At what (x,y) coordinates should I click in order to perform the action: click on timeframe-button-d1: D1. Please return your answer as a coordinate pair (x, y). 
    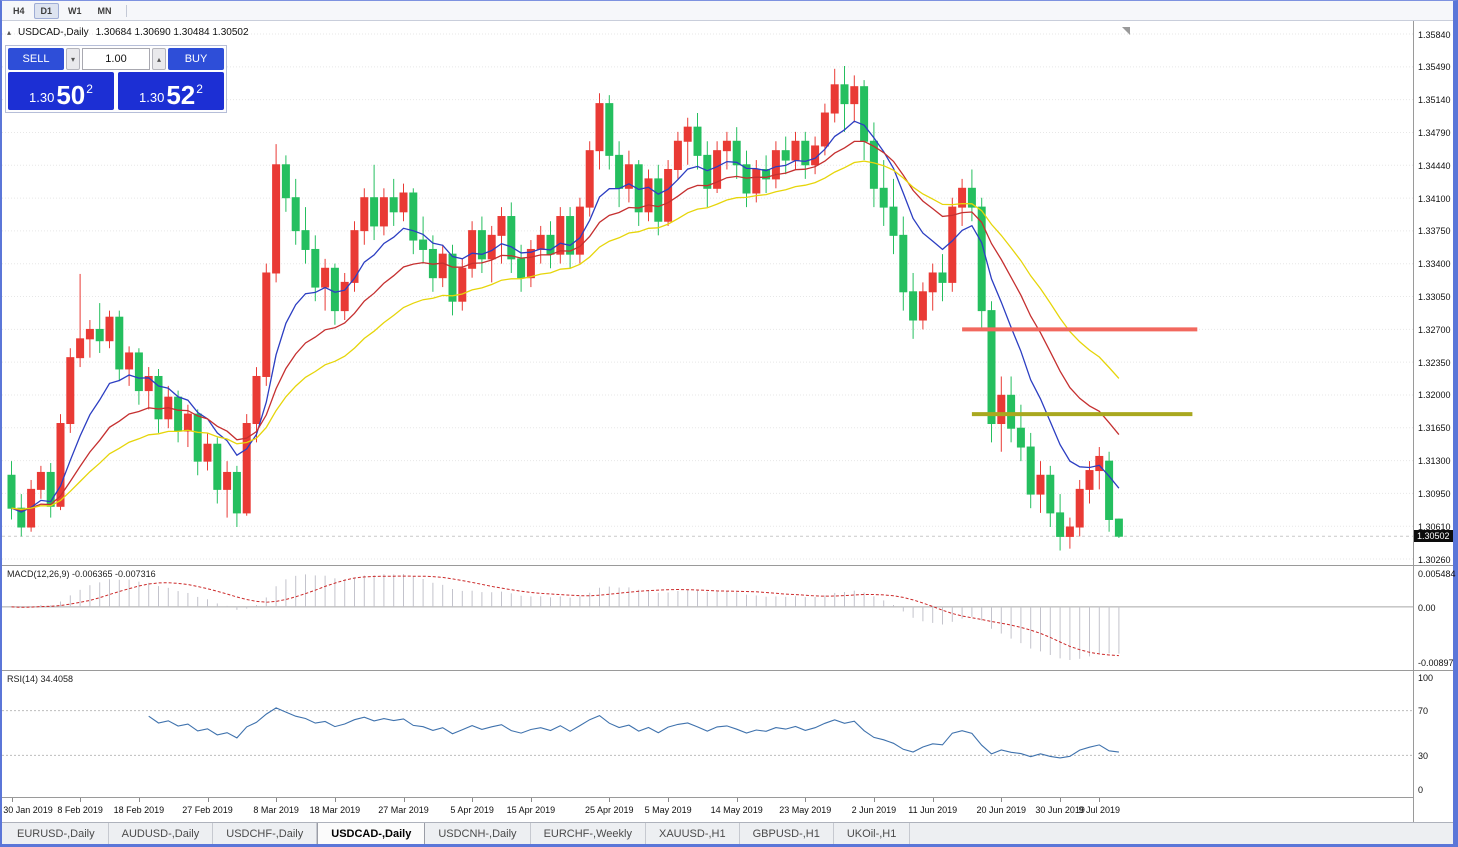
    Looking at the image, I should click on (46, 10).